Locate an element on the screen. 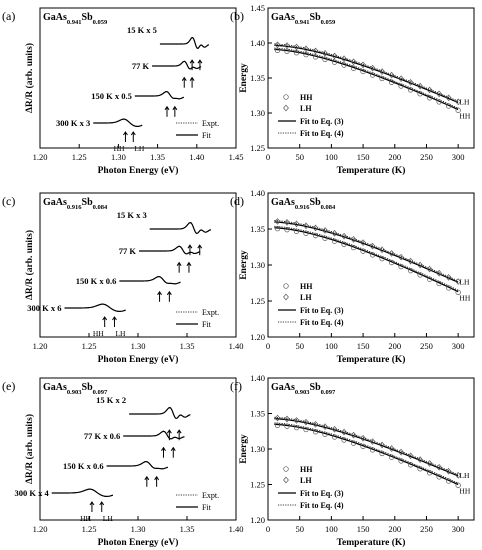  title-subscript: 0.097 is located at coordinates (100, 392).